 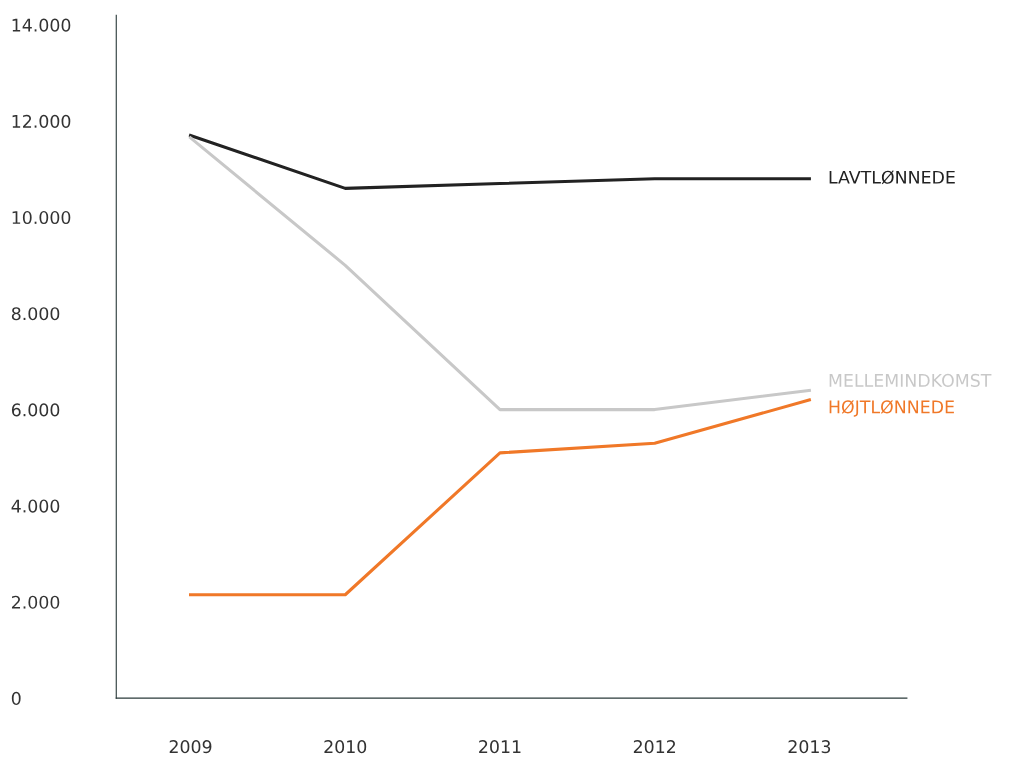 I want to click on x-tick-label: 2009, so click(x=190, y=747).